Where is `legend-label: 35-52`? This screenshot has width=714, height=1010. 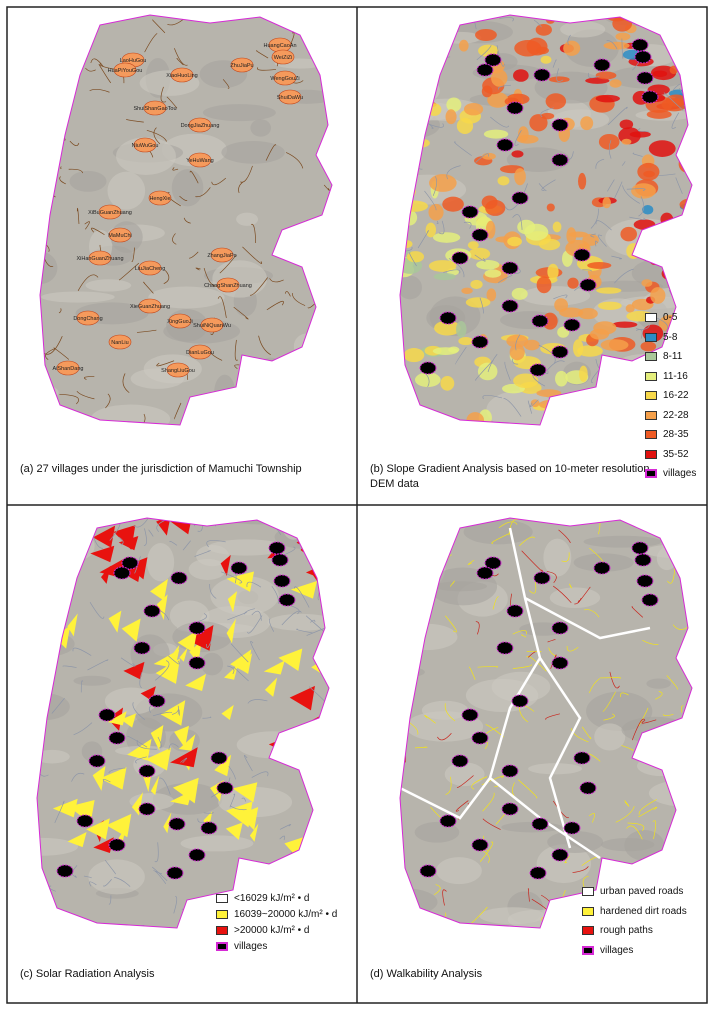 legend-label: 35-52 is located at coordinates (676, 454).